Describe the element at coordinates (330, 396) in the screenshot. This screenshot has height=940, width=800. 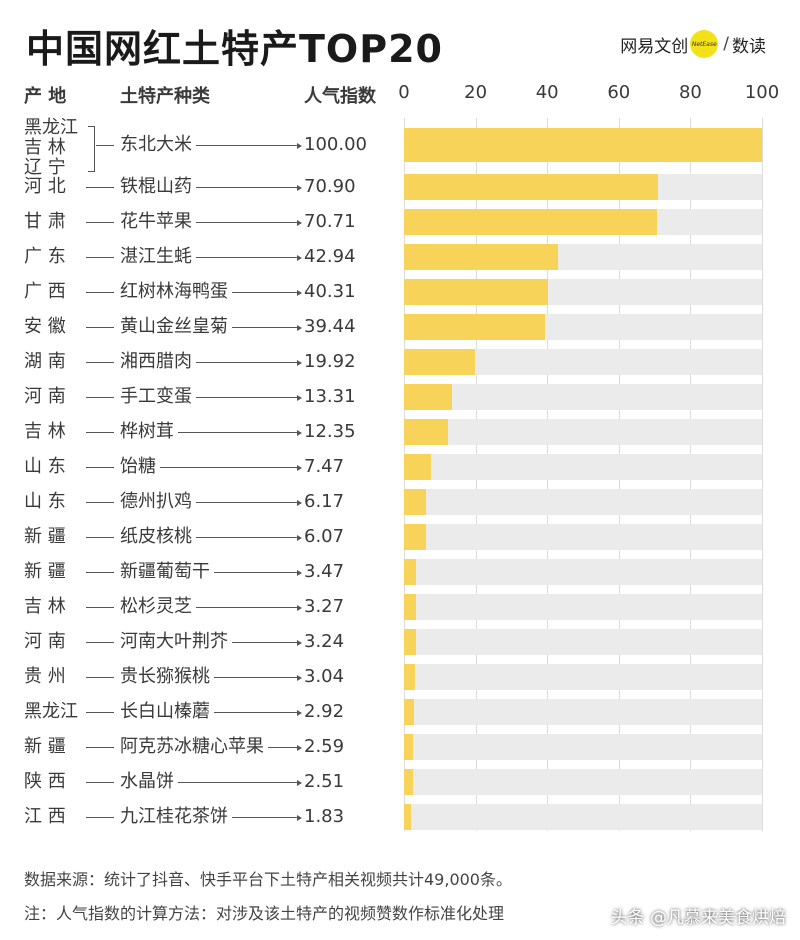
I see `value-label: 13.31` at that location.